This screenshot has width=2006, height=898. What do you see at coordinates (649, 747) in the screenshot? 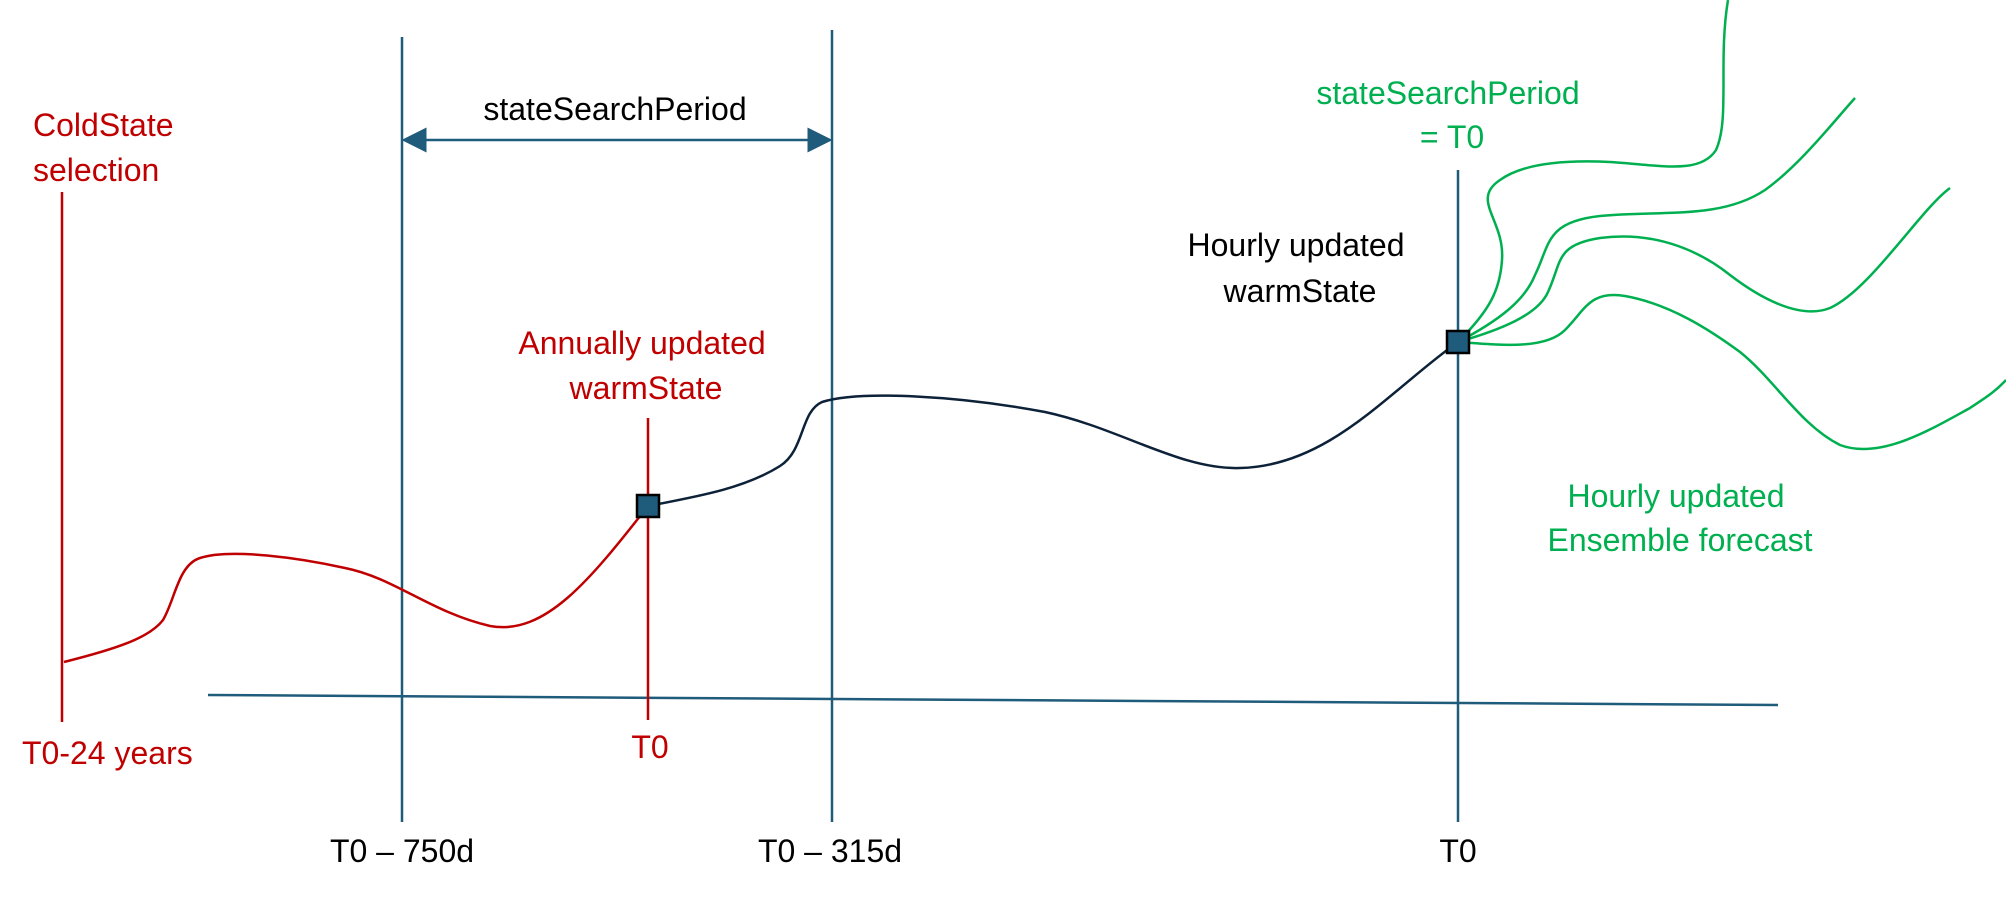
I see `annual-t0-label: T0` at bounding box center [649, 747].